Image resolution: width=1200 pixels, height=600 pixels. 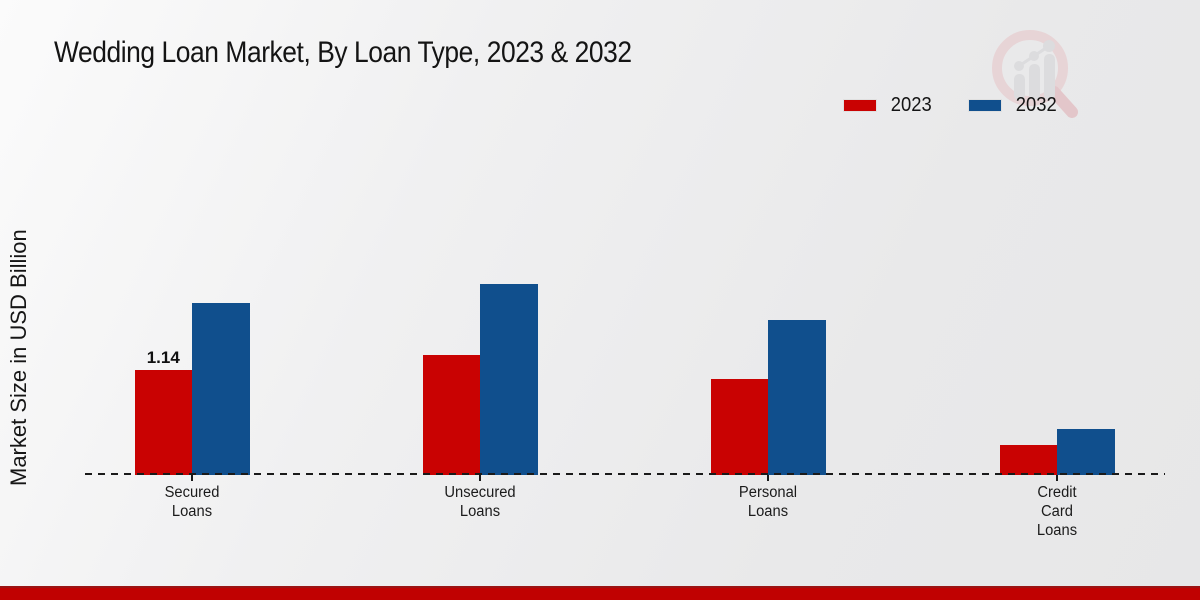 I want to click on x-axis-category-label: Credit Card Loans, so click(x=1057, y=511).